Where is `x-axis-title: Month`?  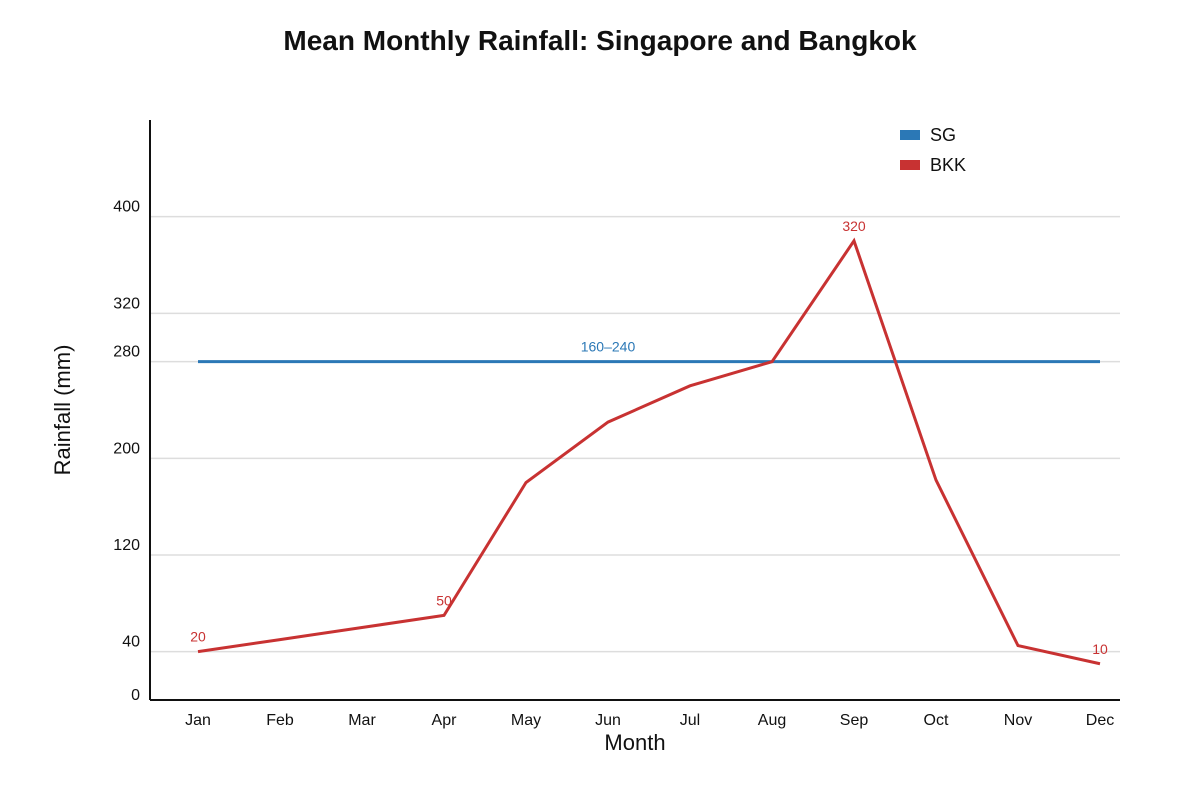
x-axis-title: Month is located at coordinates (634, 742).